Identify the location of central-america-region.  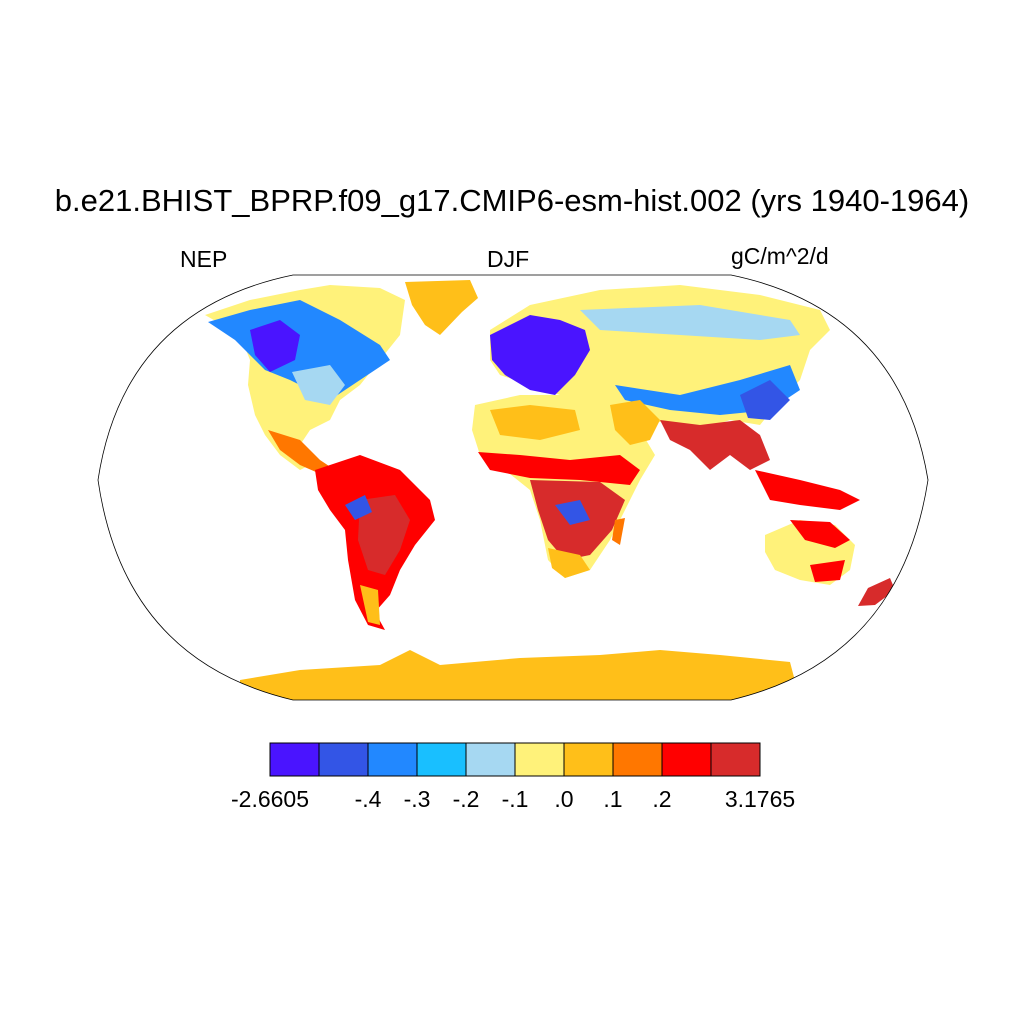
(301, 453).